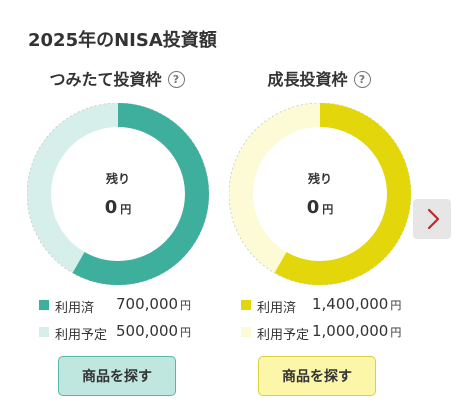 The height and width of the screenshot is (414, 457). I want to click on chevron-right-icon, so click(433, 219).